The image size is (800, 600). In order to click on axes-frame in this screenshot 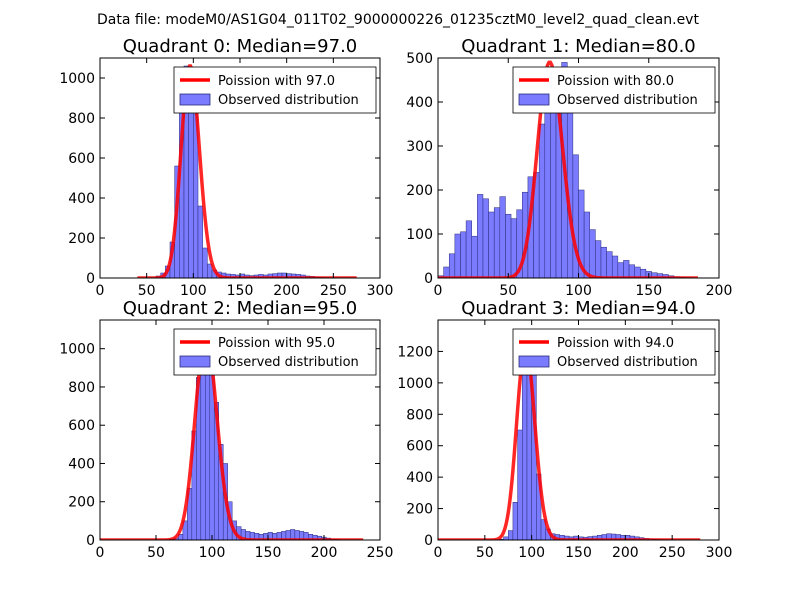, I will do `click(240, 430)`.